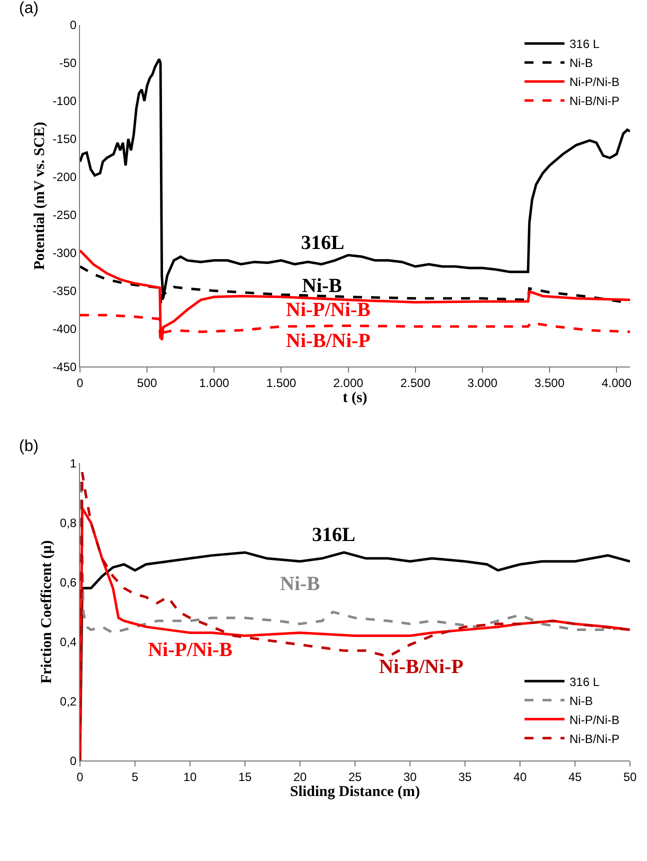  Describe the element at coordinates (68, 701) in the screenshot. I see `y-tick-label: 0,2` at that location.